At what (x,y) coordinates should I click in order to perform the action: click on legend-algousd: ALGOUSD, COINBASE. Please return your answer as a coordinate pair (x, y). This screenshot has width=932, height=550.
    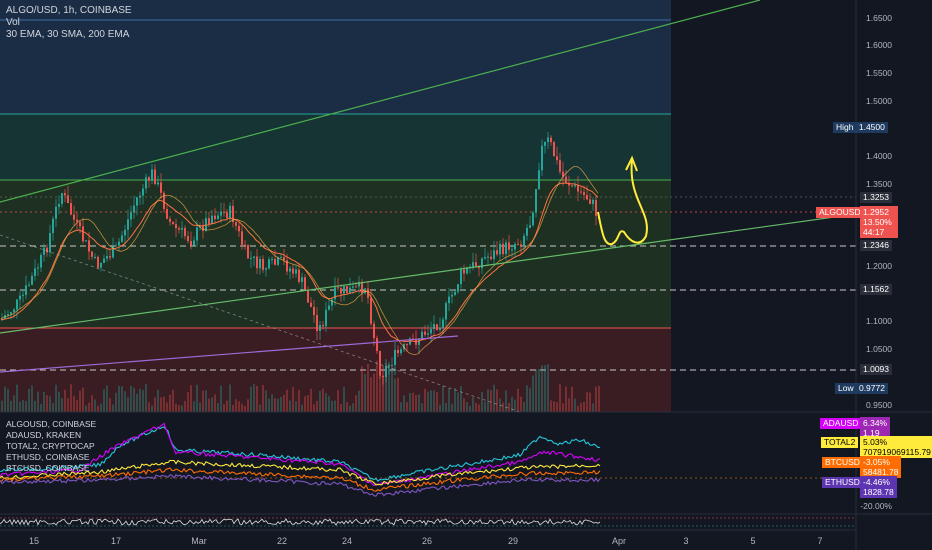
    Looking at the image, I should click on (51, 424).